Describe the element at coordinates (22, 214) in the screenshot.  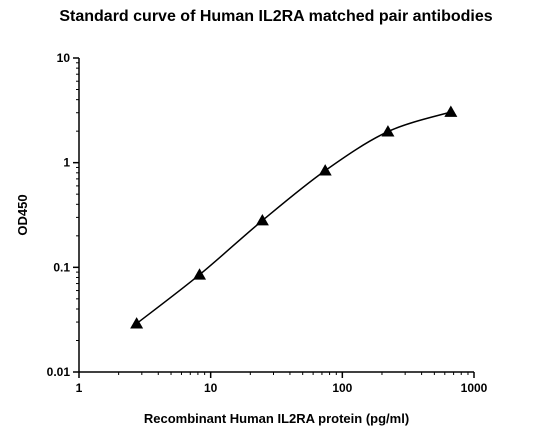
I see `y-axis-label: OD450` at that location.